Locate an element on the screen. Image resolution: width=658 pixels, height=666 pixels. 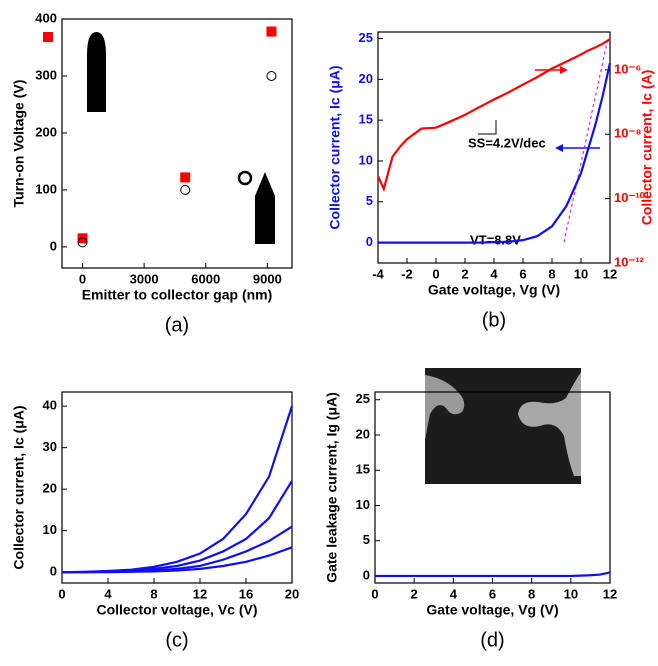
x-tick-label: -2 is located at coordinates (407, 273).